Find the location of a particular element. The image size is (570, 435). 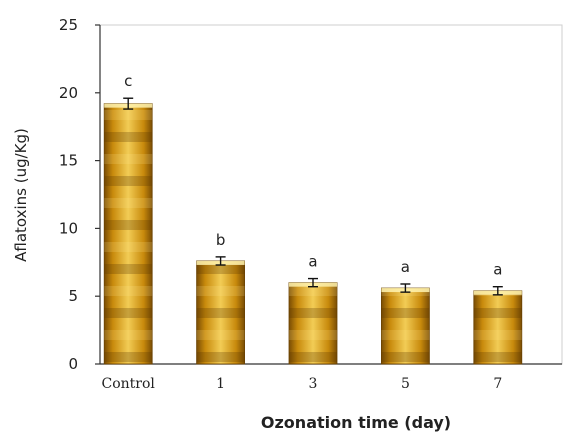

x-axis-ticks: Control 1 3 5 7 is located at coordinates (302, 384).